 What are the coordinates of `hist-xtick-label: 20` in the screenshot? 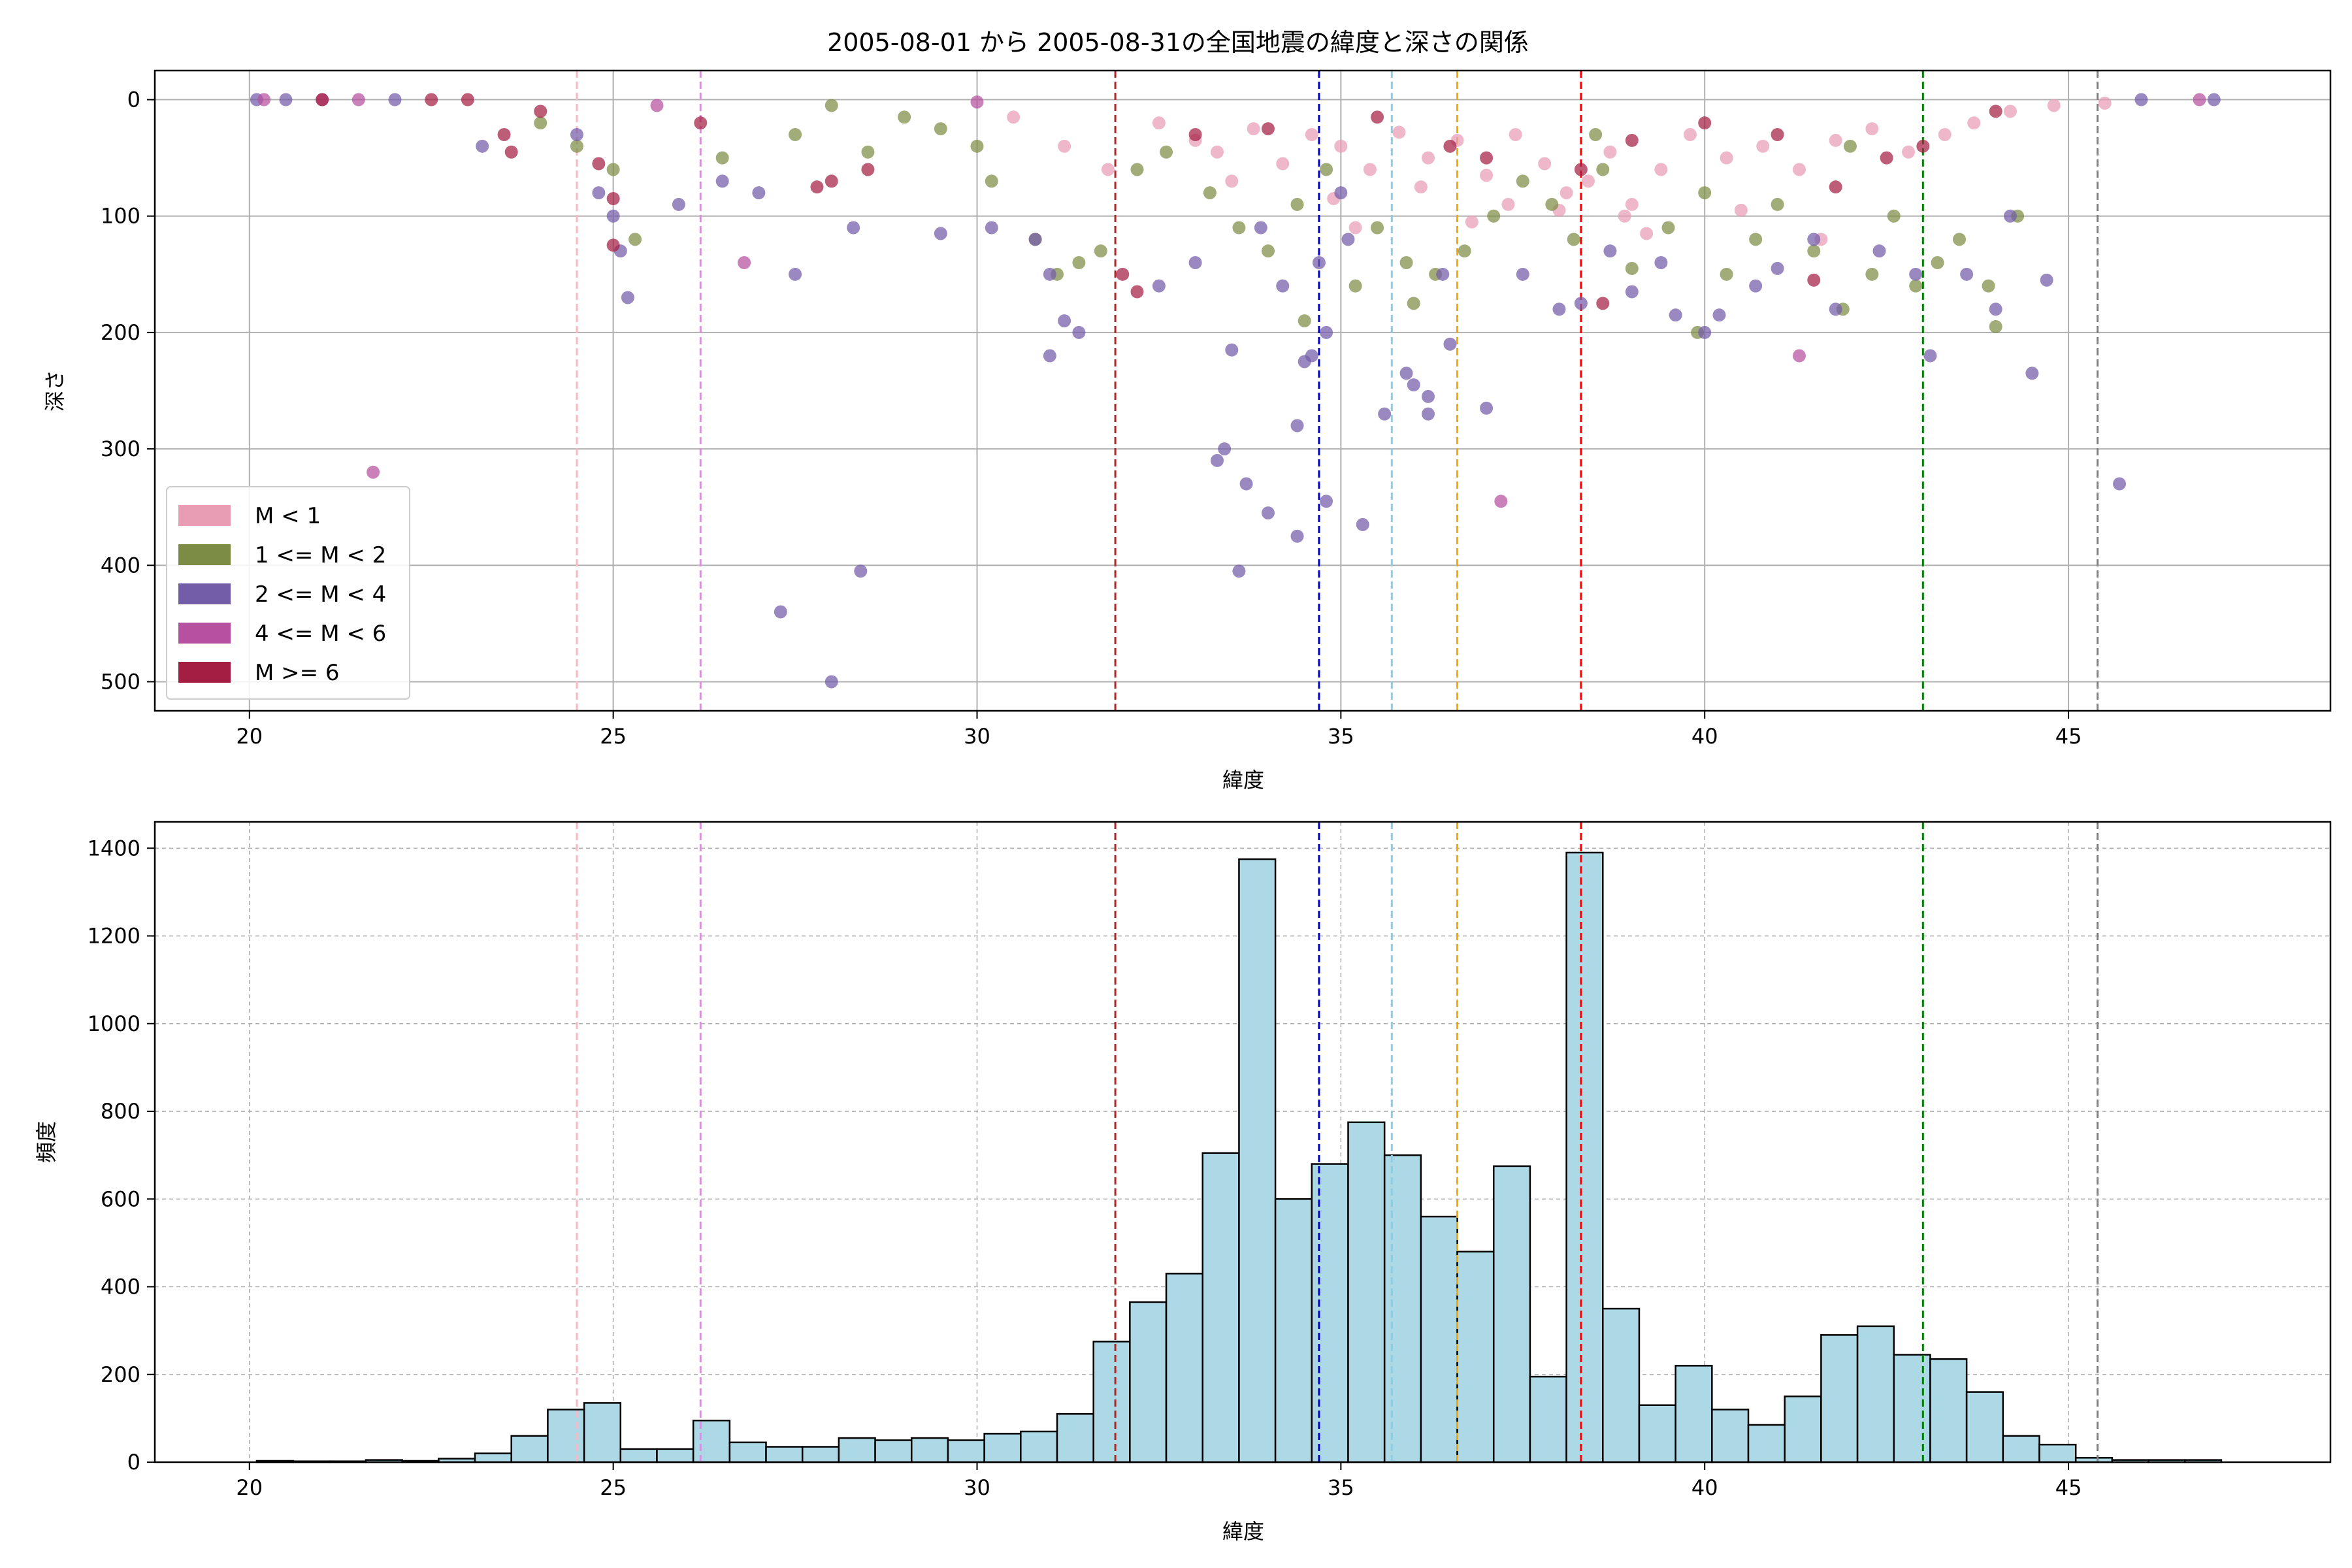 It's located at (249, 1487).